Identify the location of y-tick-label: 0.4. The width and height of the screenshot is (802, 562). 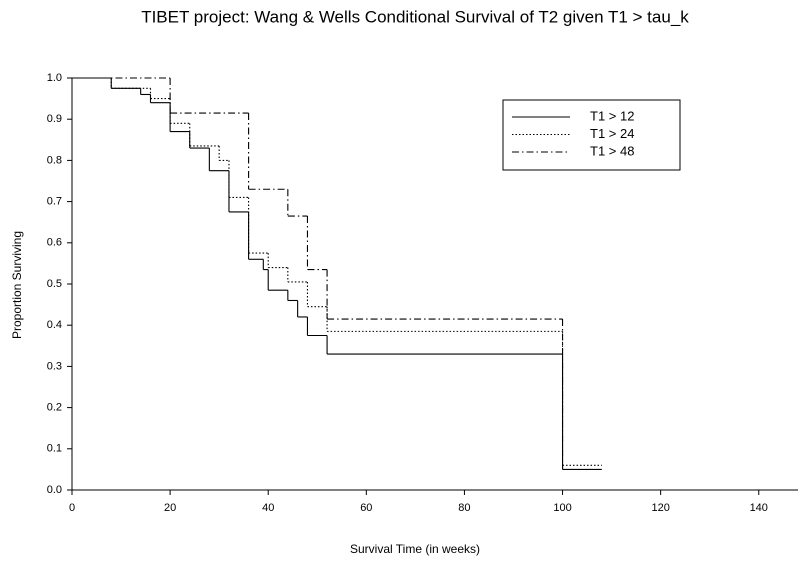
(54, 325).